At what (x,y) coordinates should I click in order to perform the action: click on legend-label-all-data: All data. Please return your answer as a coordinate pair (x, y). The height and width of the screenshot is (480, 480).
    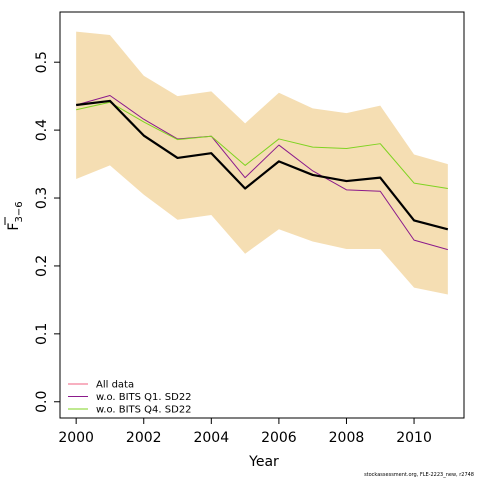
    Looking at the image, I should click on (115, 385).